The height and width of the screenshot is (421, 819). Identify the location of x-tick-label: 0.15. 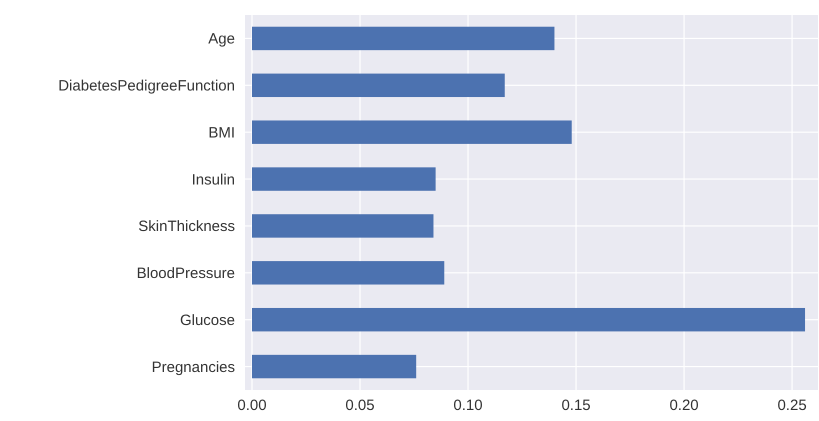
(576, 405).